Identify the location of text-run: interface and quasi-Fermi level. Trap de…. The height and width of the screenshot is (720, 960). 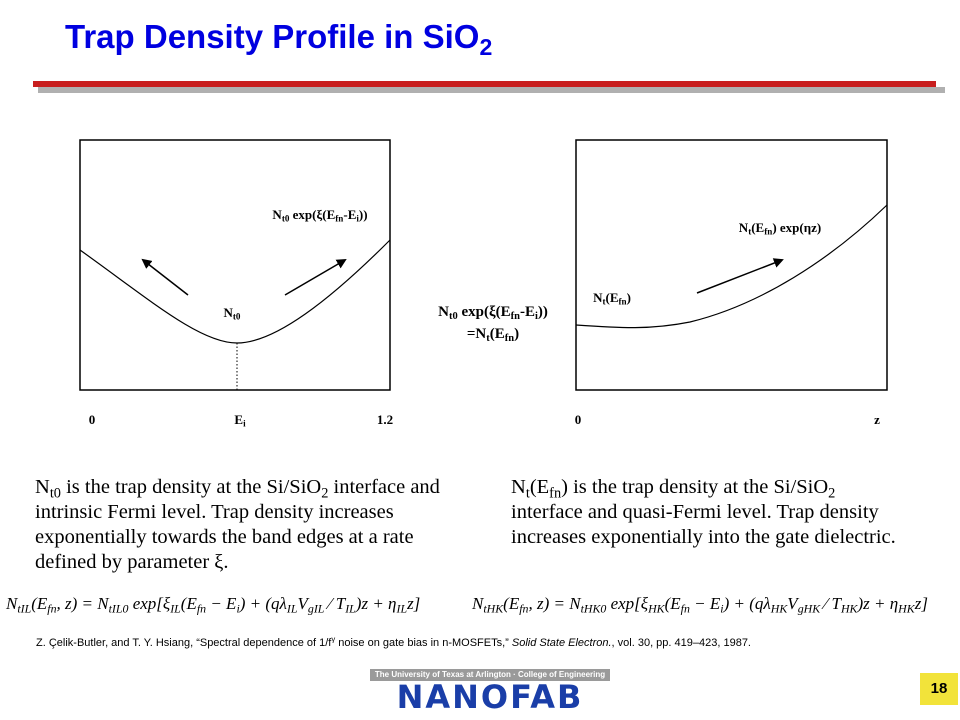
(703, 524).